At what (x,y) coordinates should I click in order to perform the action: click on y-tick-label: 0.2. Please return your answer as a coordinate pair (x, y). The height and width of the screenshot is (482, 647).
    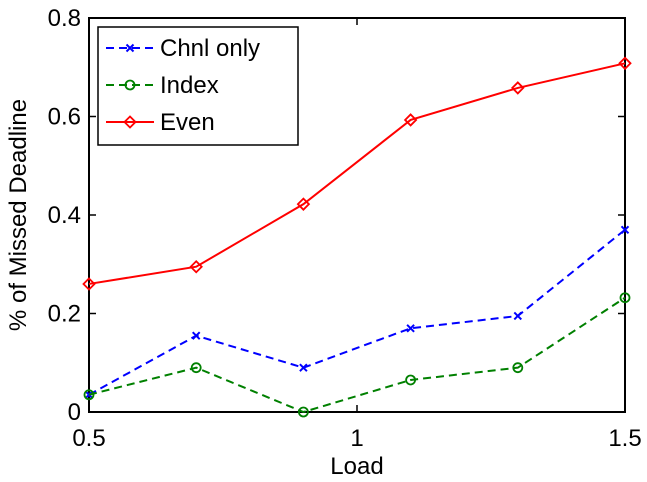
    Looking at the image, I should click on (64, 314).